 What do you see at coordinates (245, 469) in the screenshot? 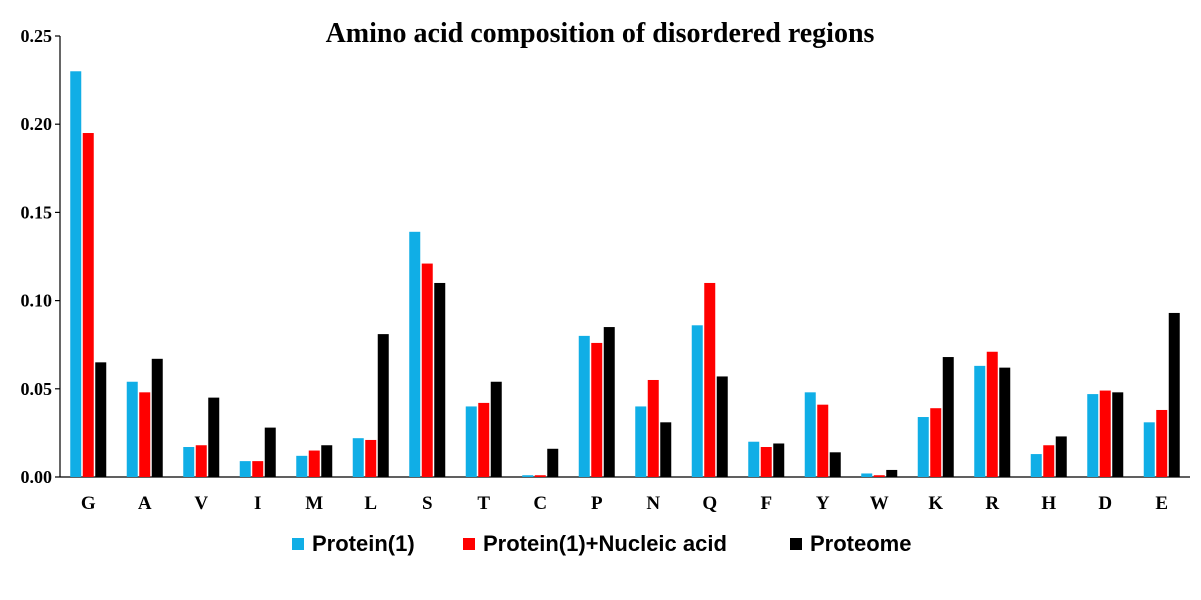
I see `bar-protein-1--i` at bounding box center [245, 469].